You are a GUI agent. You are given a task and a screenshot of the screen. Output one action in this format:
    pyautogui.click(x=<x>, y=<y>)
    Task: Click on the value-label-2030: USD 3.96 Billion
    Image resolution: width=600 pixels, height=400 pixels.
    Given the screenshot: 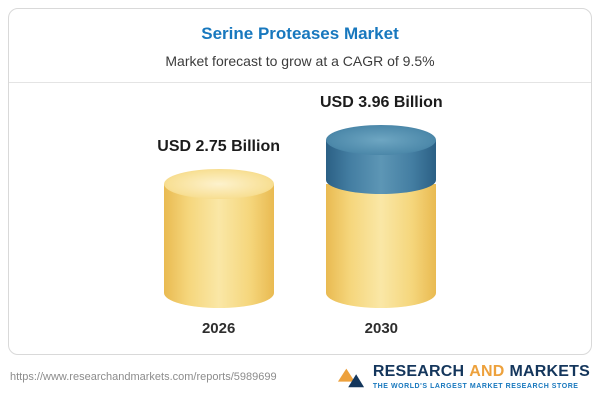 What is the action you would take?
    pyautogui.click(x=381, y=102)
    